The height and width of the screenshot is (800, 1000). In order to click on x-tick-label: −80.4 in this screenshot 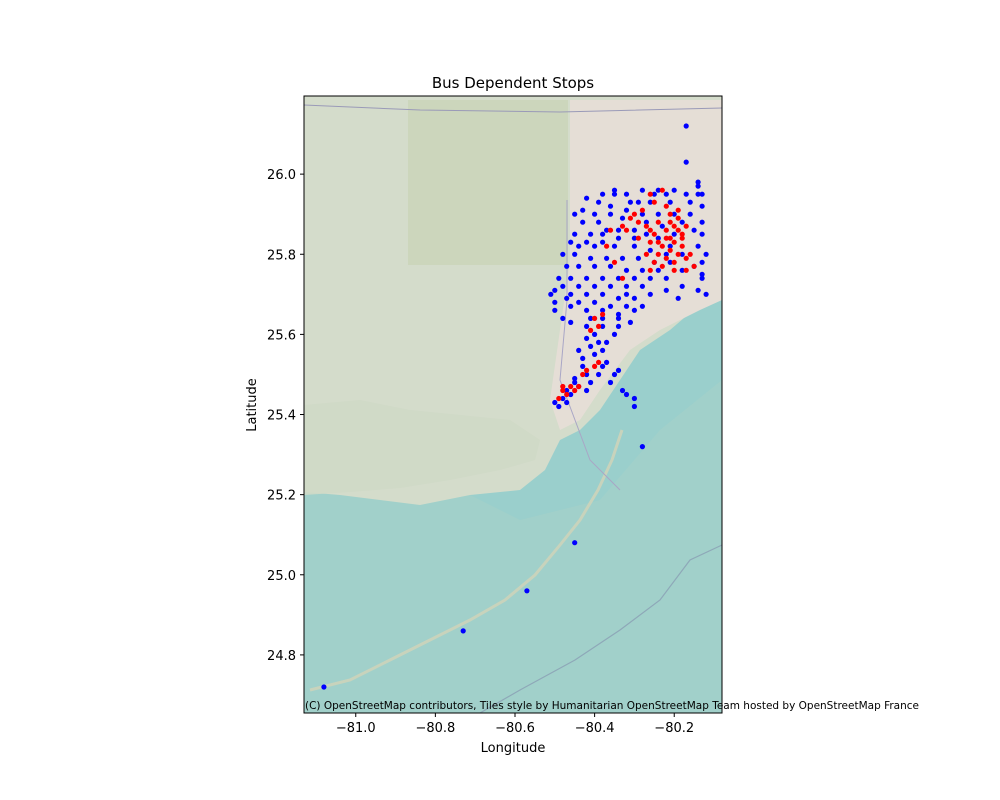, I will do `click(595, 728)`.